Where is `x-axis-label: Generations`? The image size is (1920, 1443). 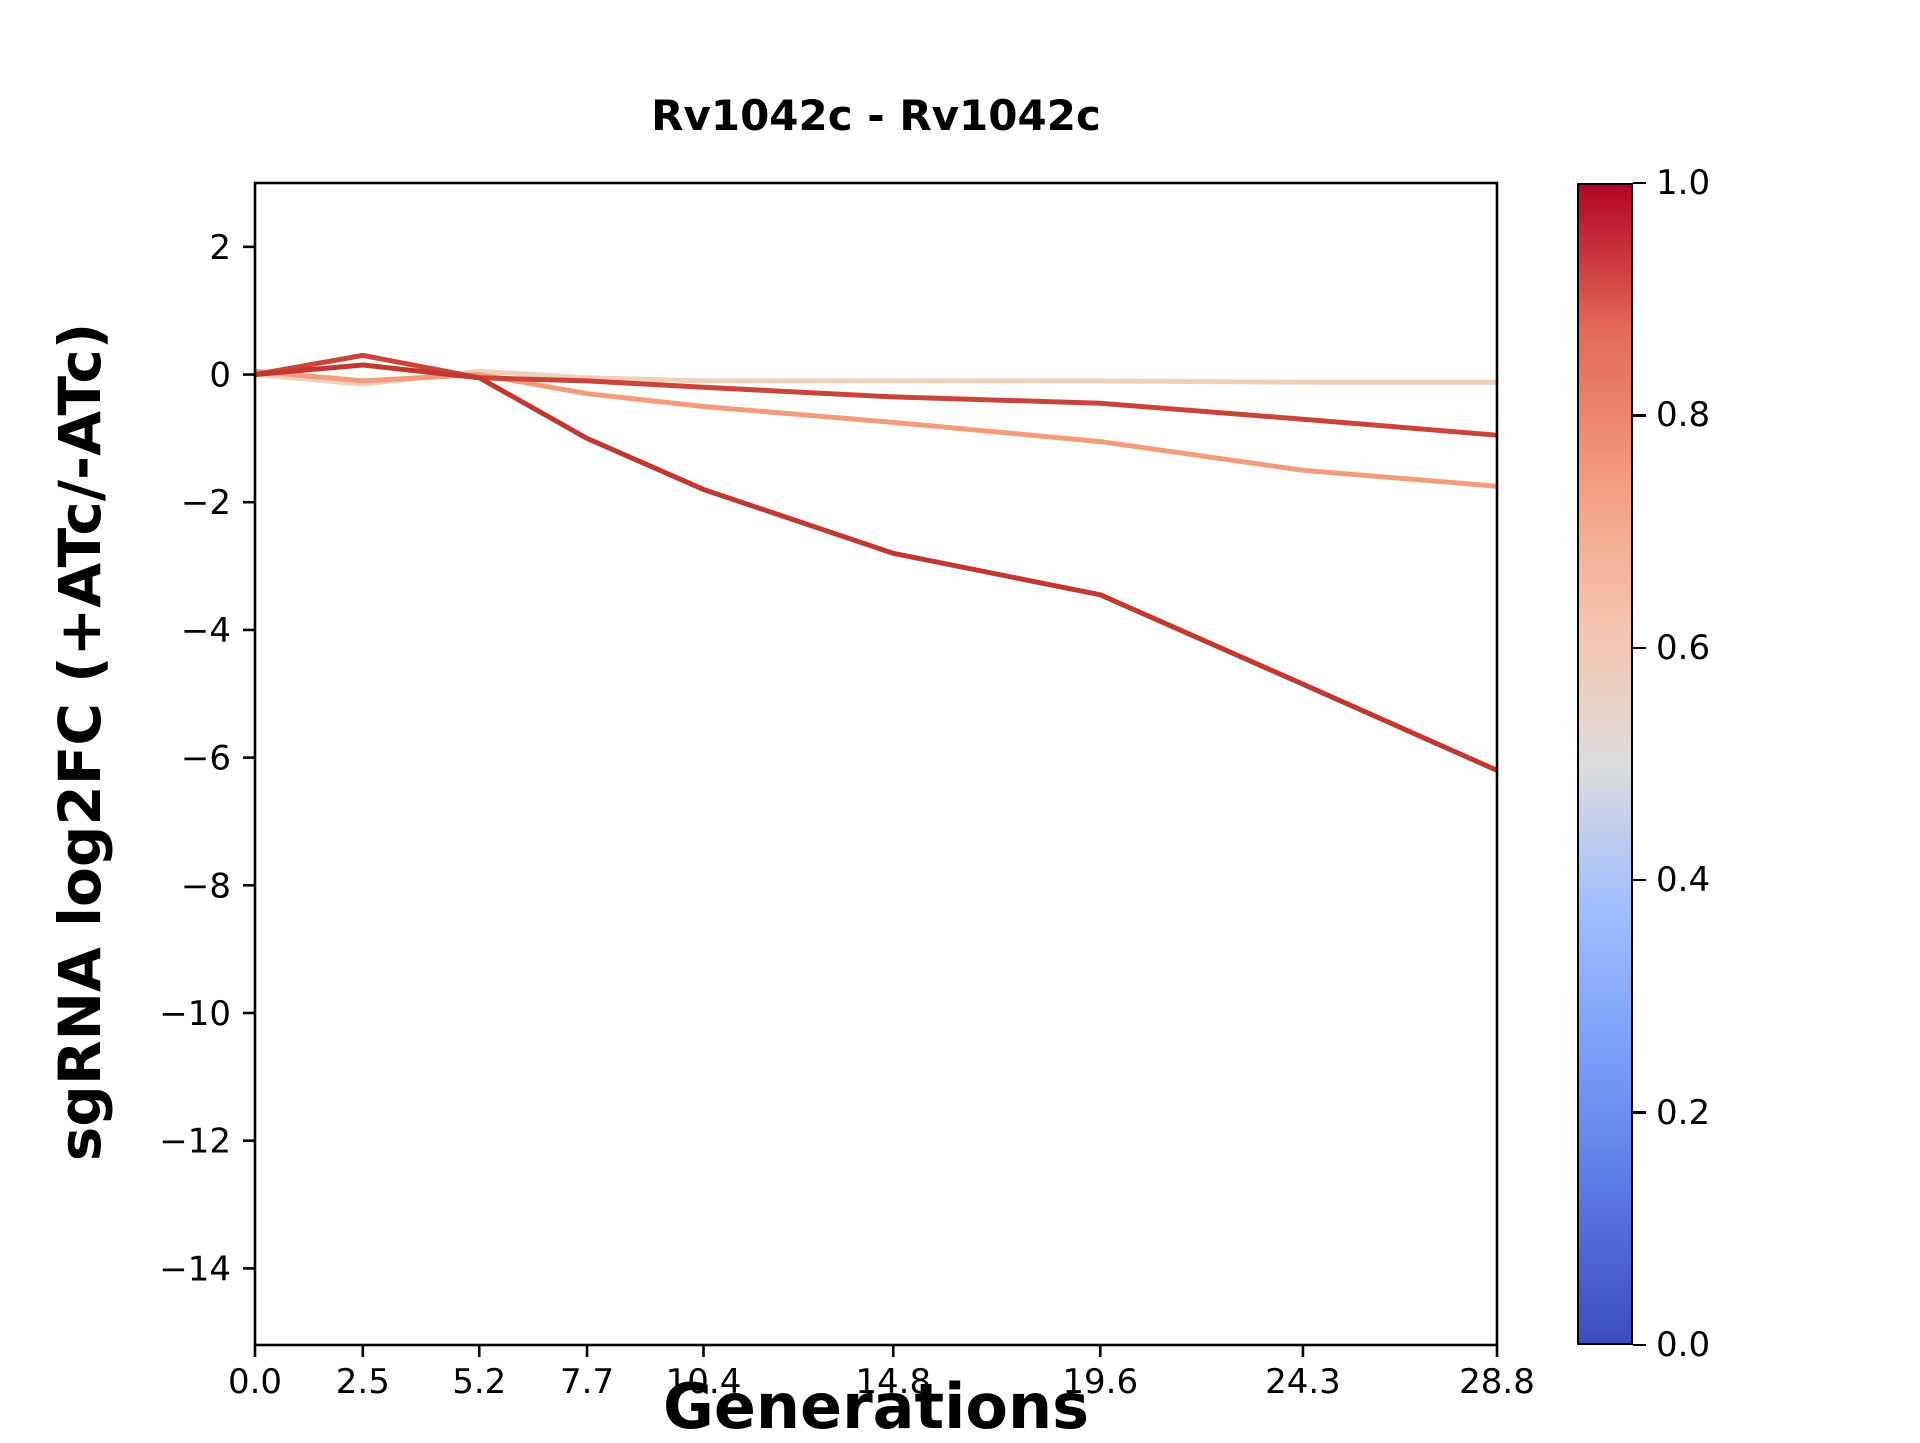 x-axis-label: Generations is located at coordinates (876, 1406).